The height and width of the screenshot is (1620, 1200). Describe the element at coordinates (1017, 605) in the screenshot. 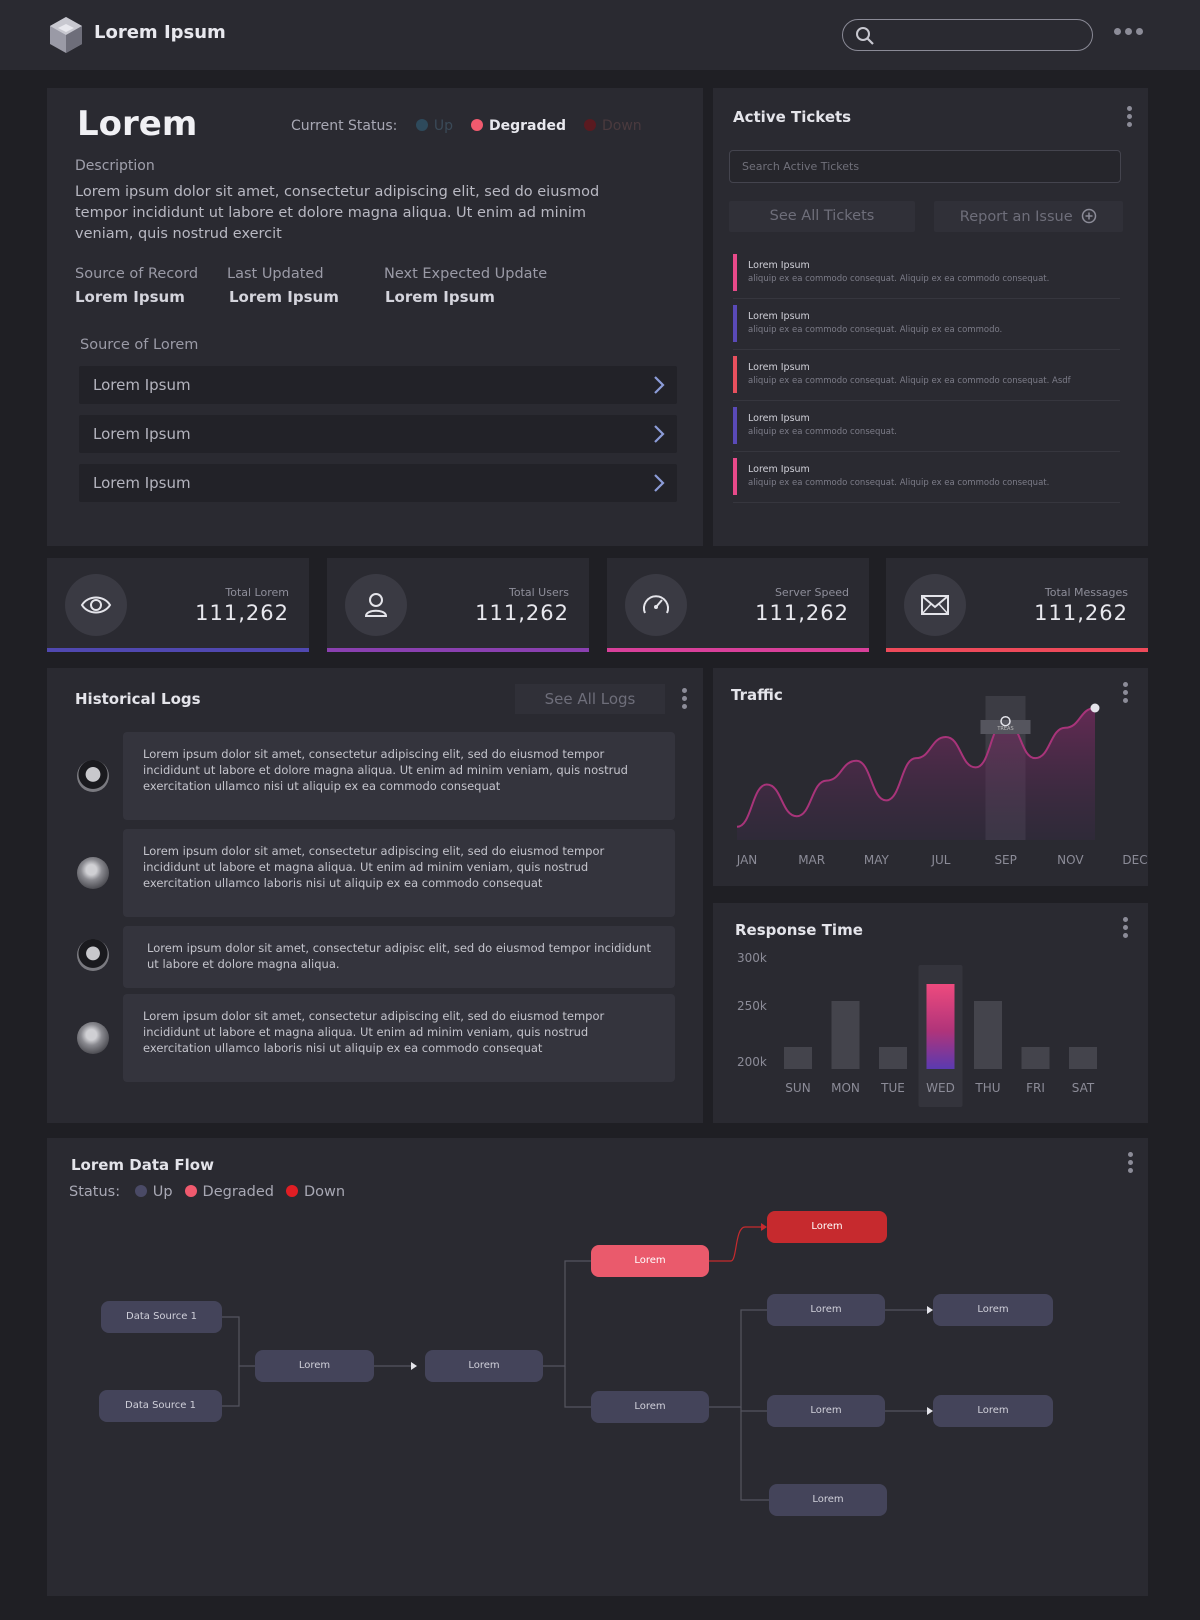

I see `stat-card-total-messages: Total Messages 111,262` at that location.